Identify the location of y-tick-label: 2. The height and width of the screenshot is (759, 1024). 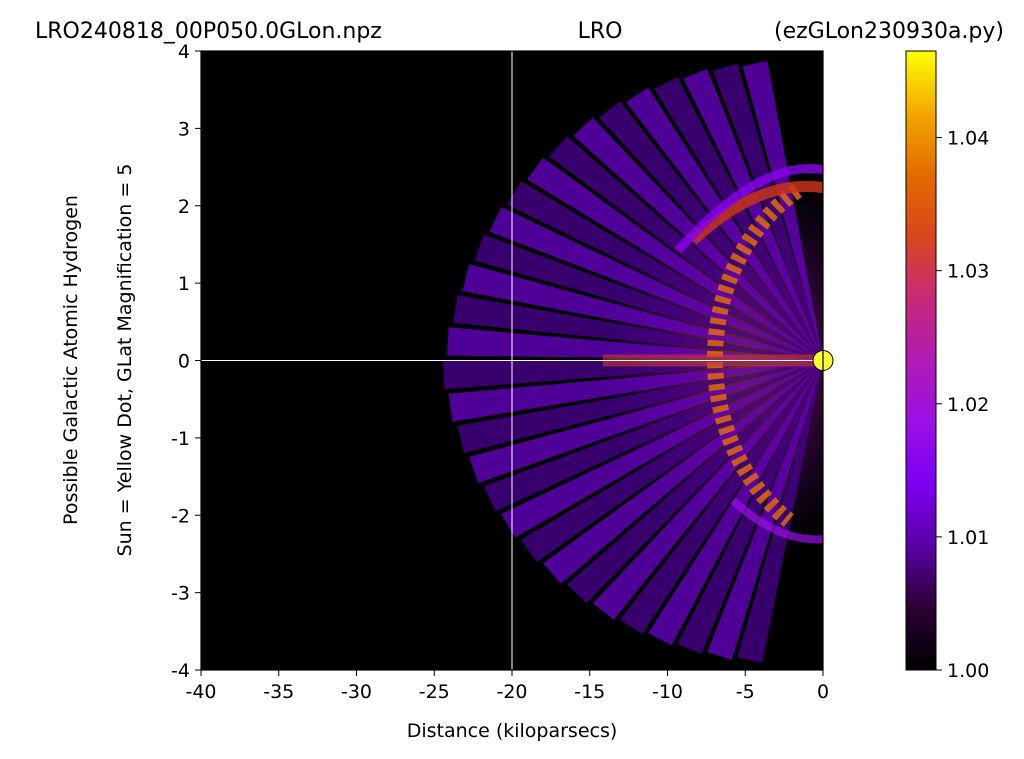
(184, 207).